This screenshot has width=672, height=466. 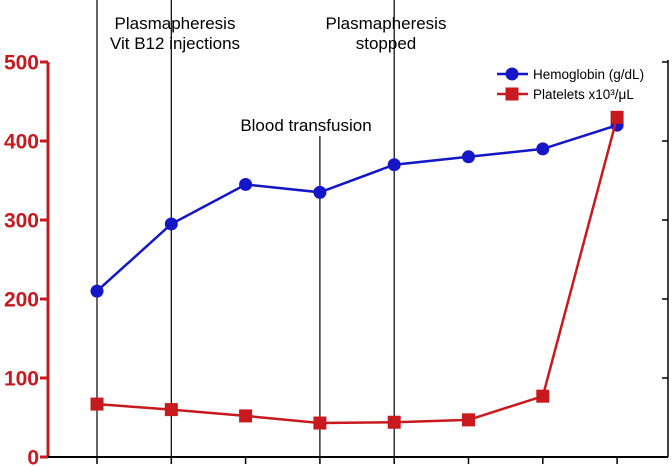 I want to click on y-tick-label: 500, so click(x=21, y=63).